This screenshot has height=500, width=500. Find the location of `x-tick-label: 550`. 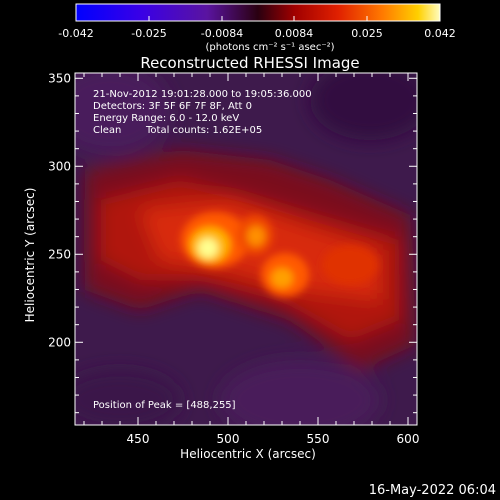

x-tick-label: 550 is located at coordinates (318, 439).